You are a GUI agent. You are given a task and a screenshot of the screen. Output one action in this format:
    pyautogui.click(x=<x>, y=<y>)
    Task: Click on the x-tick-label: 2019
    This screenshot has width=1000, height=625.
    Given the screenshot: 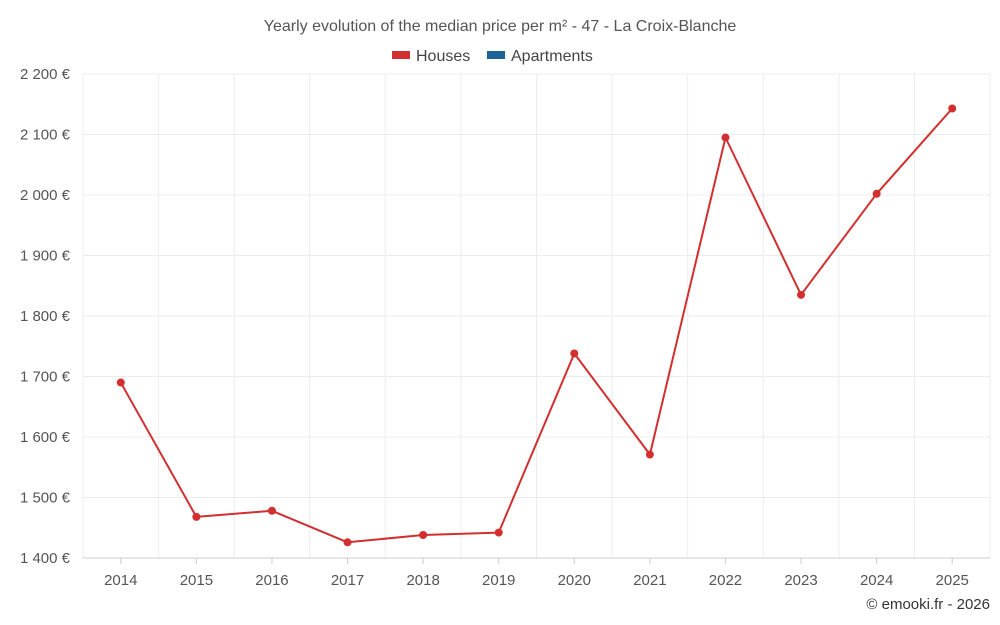 What is the action you would take?
    pyautogui.click(x=498, y=580)
    